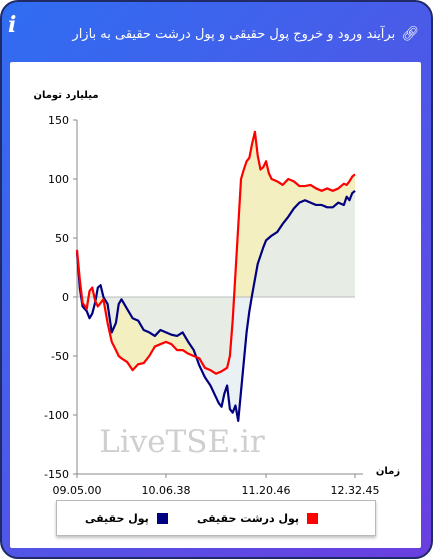 The height and width of the screenshot is (559, 433). I want to click on x-axis-label: زمان, so click(388, 471).